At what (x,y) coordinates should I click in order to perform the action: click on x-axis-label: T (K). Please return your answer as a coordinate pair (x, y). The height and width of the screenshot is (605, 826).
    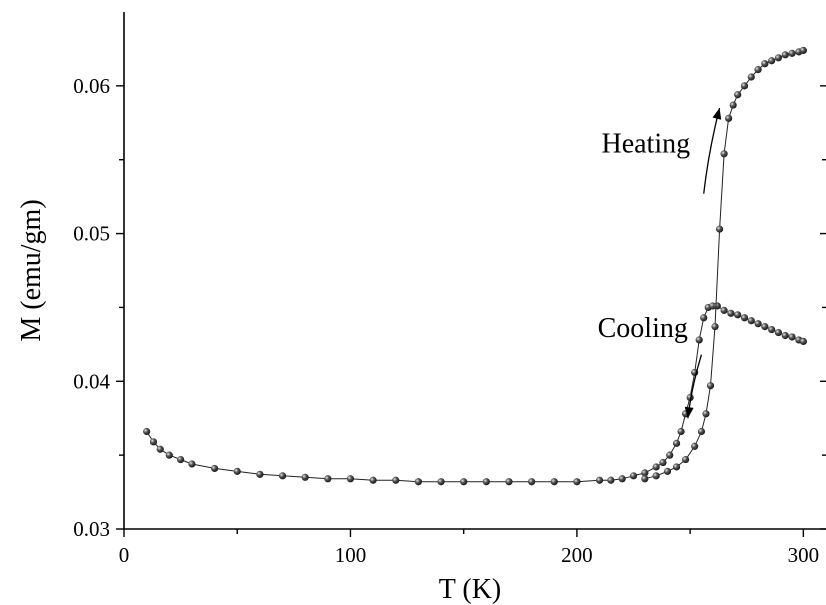
    Looking at the image, I should click on (470, 589).